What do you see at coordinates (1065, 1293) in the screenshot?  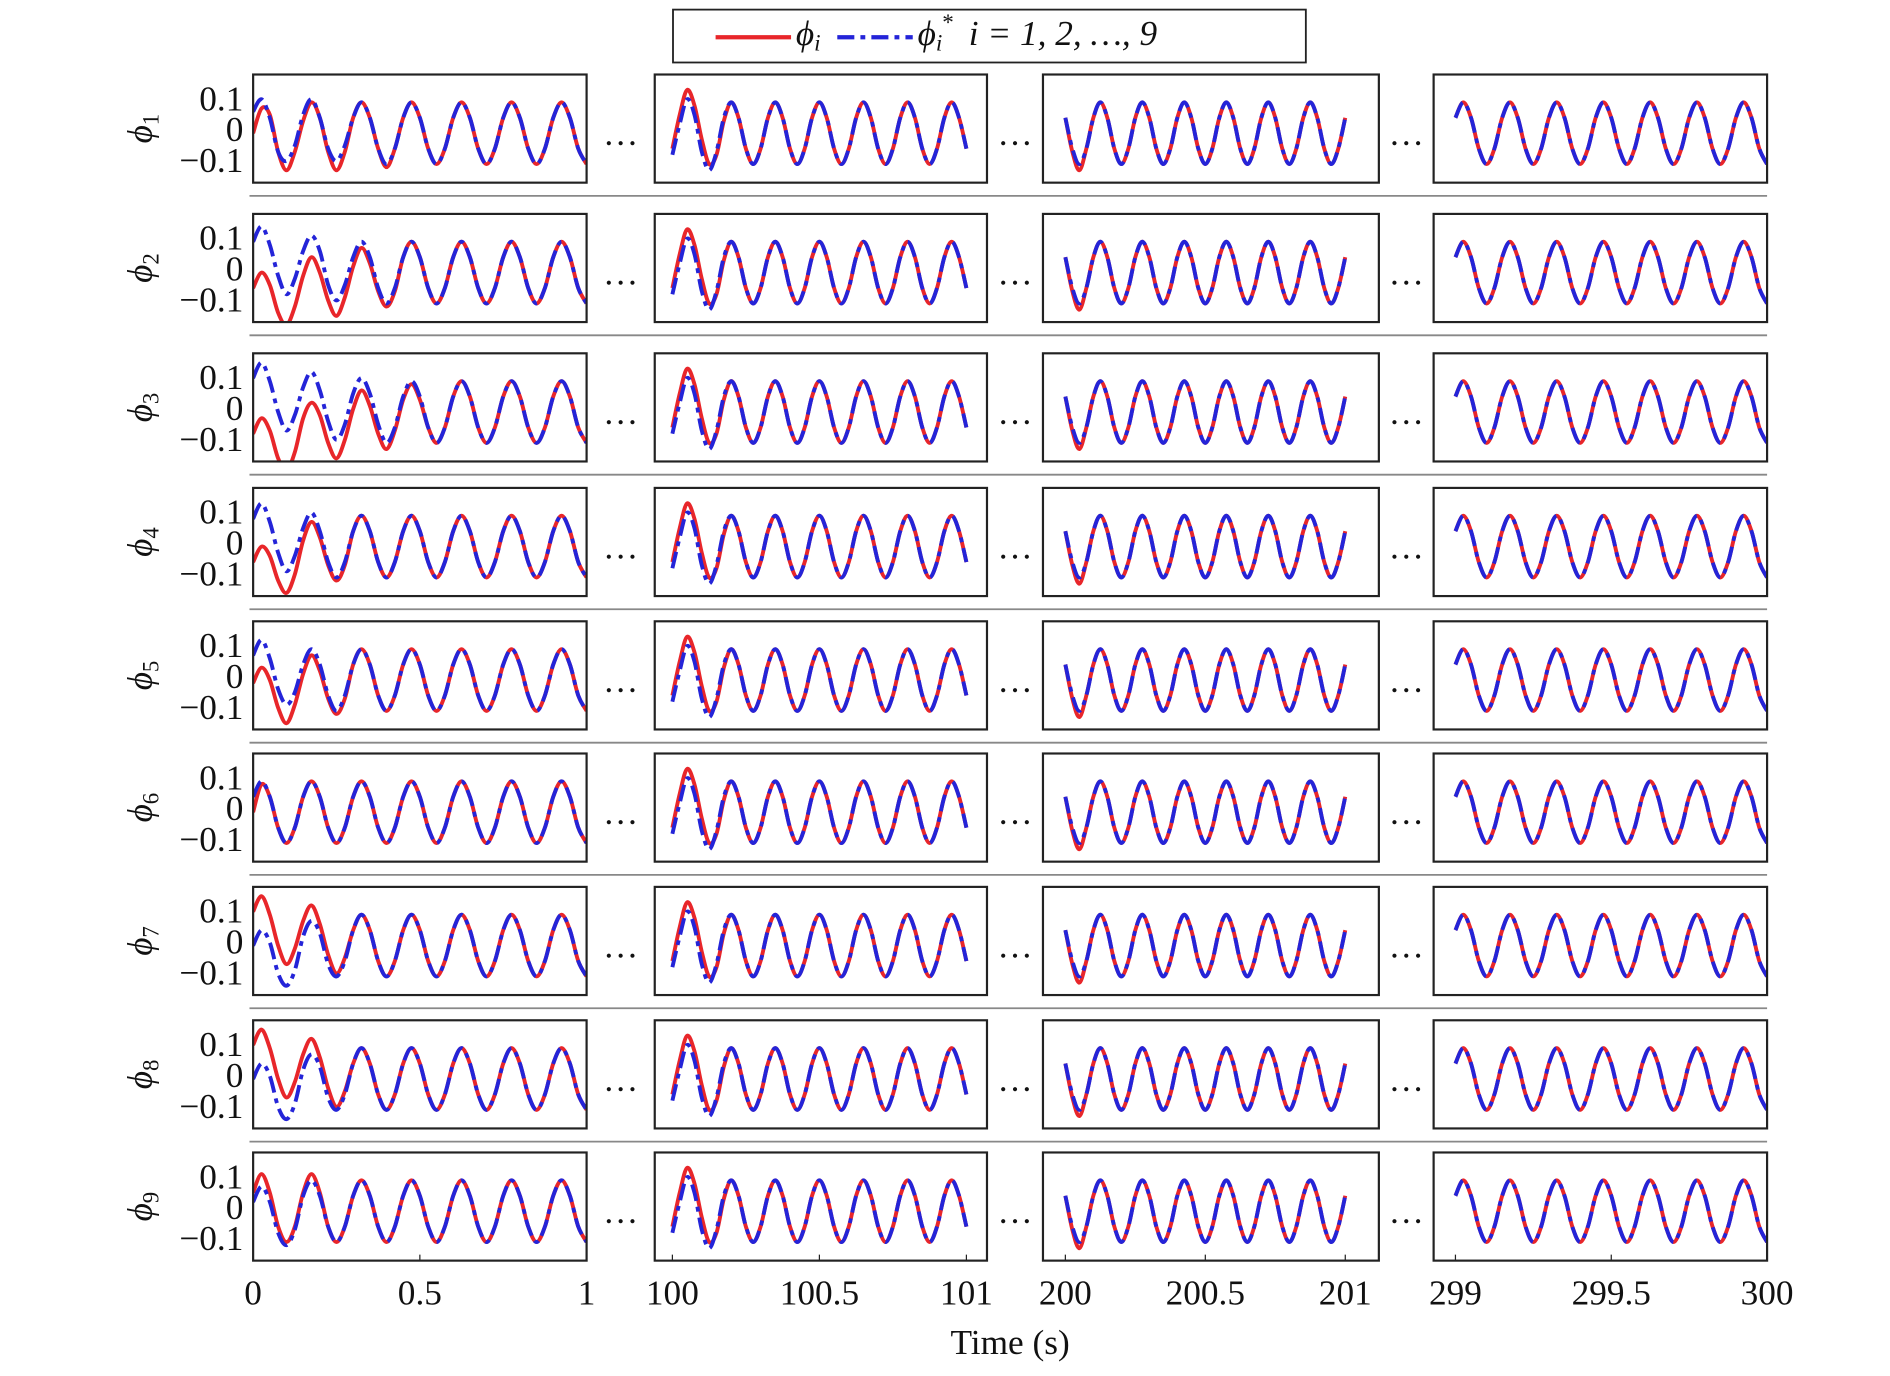 I see `x-tick-label: 200` at bounding box center [1065, 1293].